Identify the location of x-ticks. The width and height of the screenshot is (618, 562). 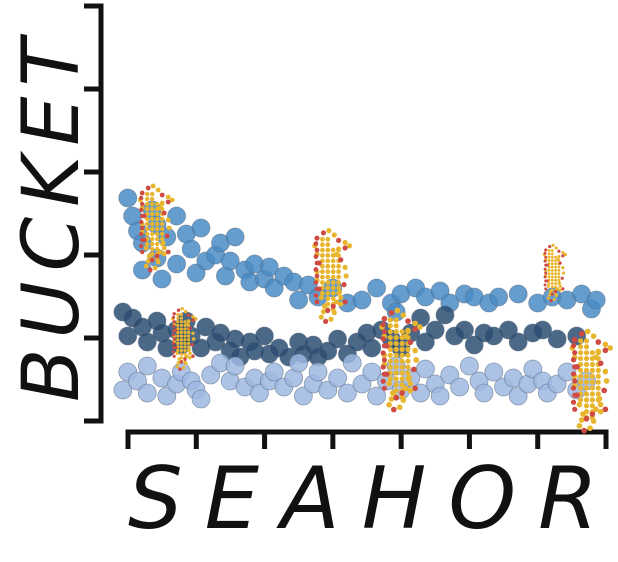
(367, 440).